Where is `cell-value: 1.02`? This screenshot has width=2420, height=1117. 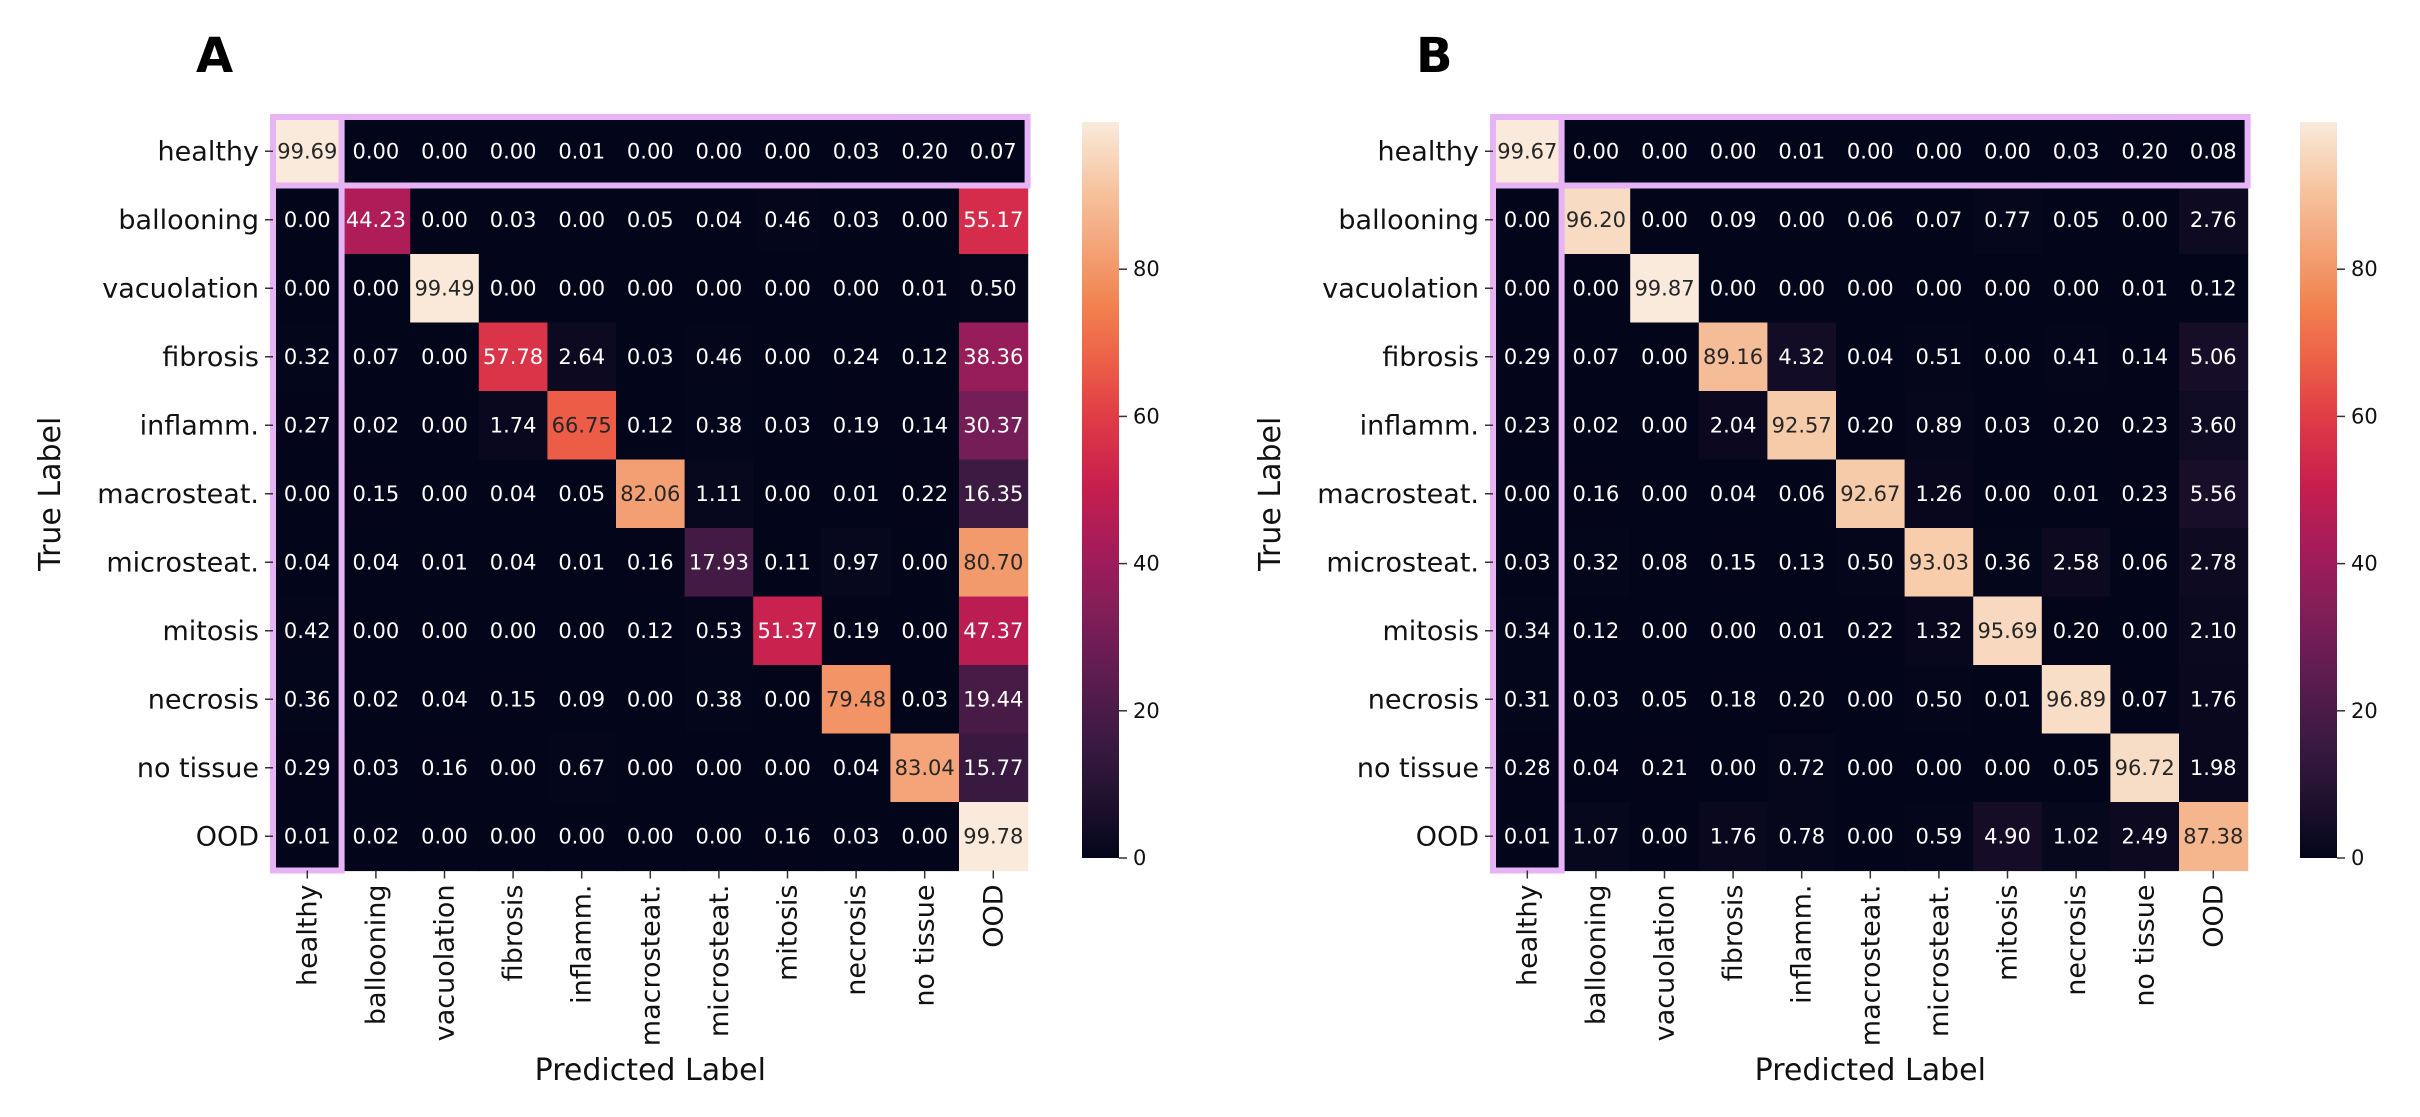
cell-value: 1.02 is located at coordinates (2076, 836).